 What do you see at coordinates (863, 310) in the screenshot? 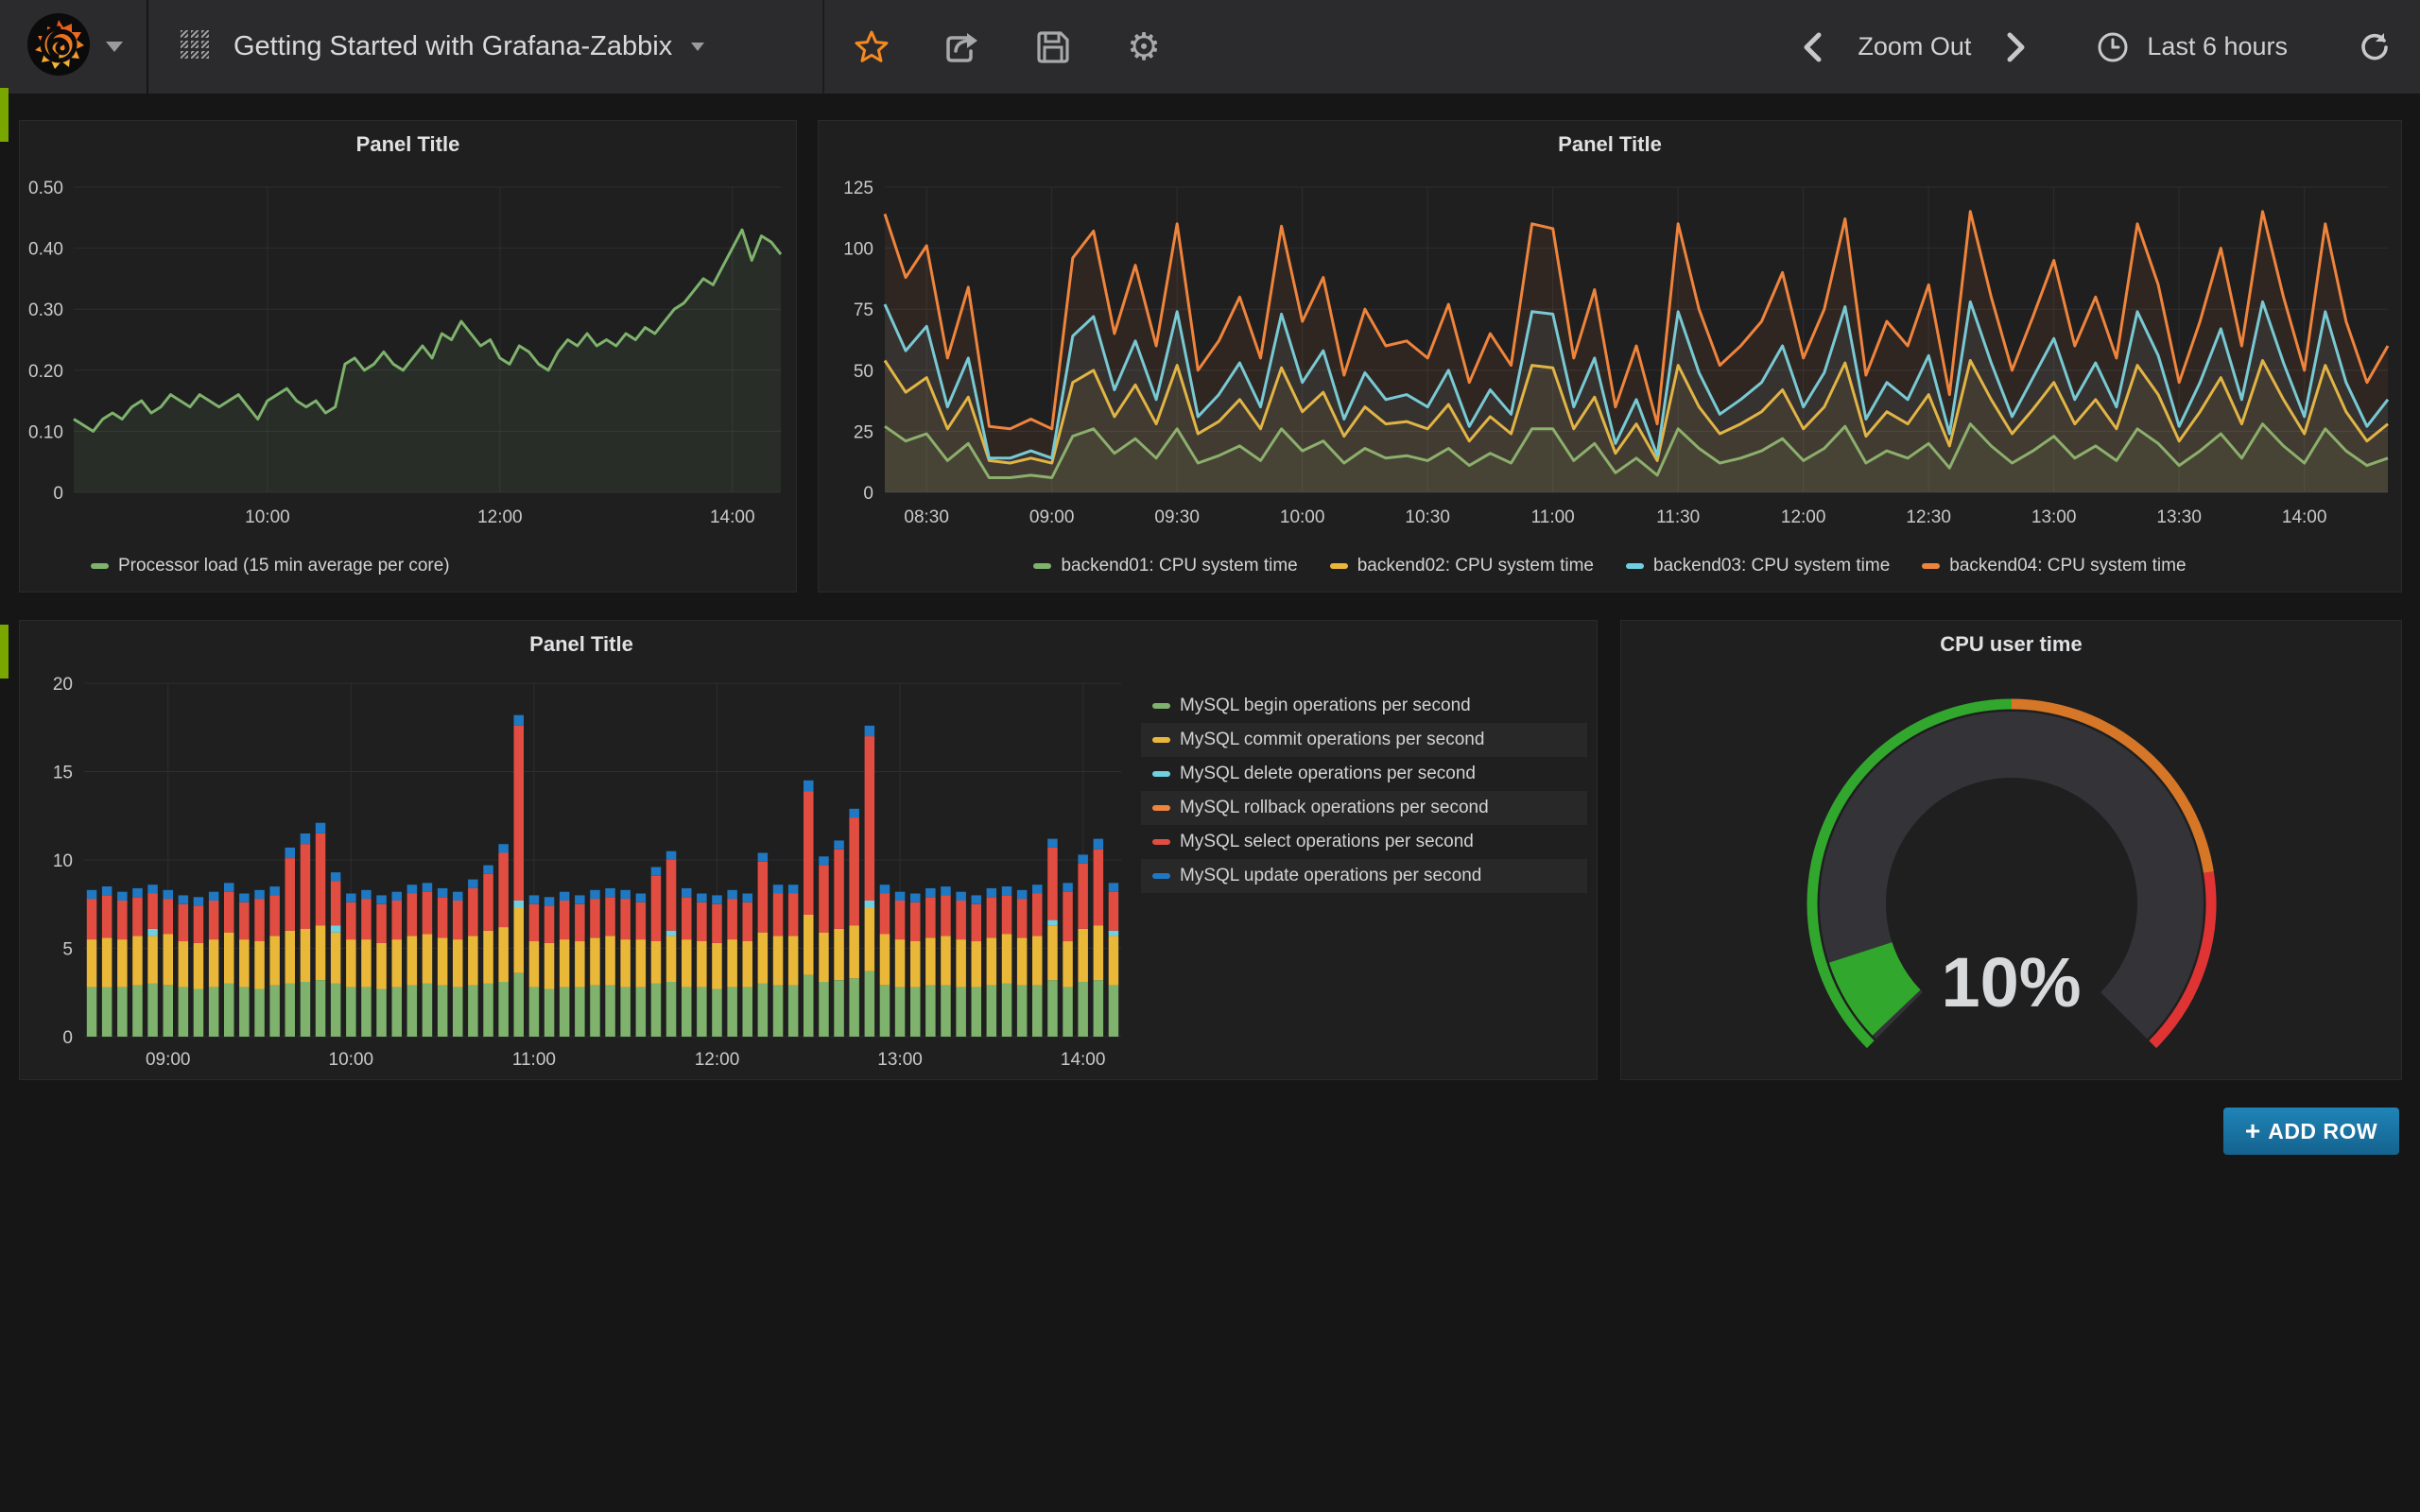
I see `svg-text: 75` at bounding box center [863, 310].